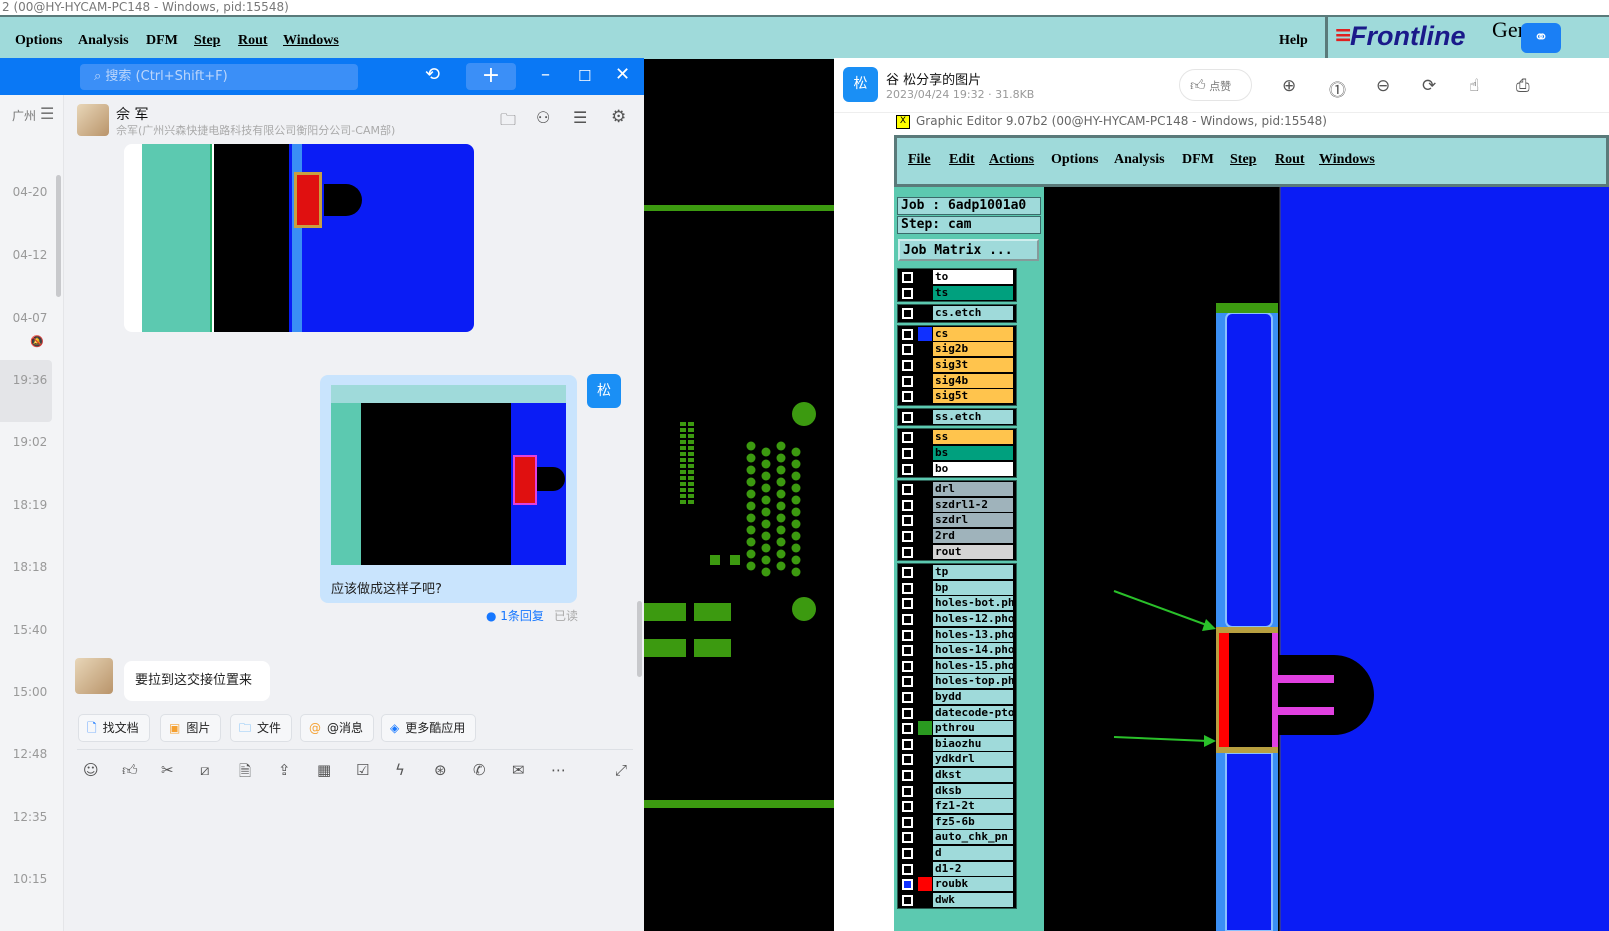 This screenshot has width=1609, height=931. Describe the element at coordinates (162, 40) in the screenshot. I see `menu-dfm: DFM` at that location.